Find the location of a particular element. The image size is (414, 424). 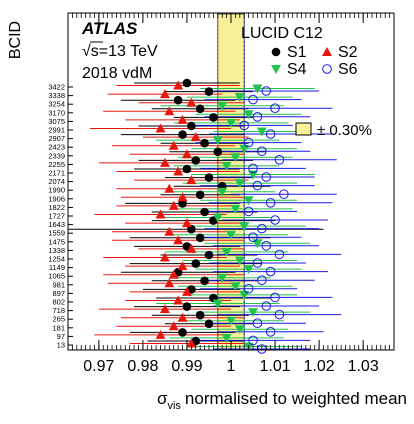

y-tick-label: 1475 is located at coordinates (56, 241).